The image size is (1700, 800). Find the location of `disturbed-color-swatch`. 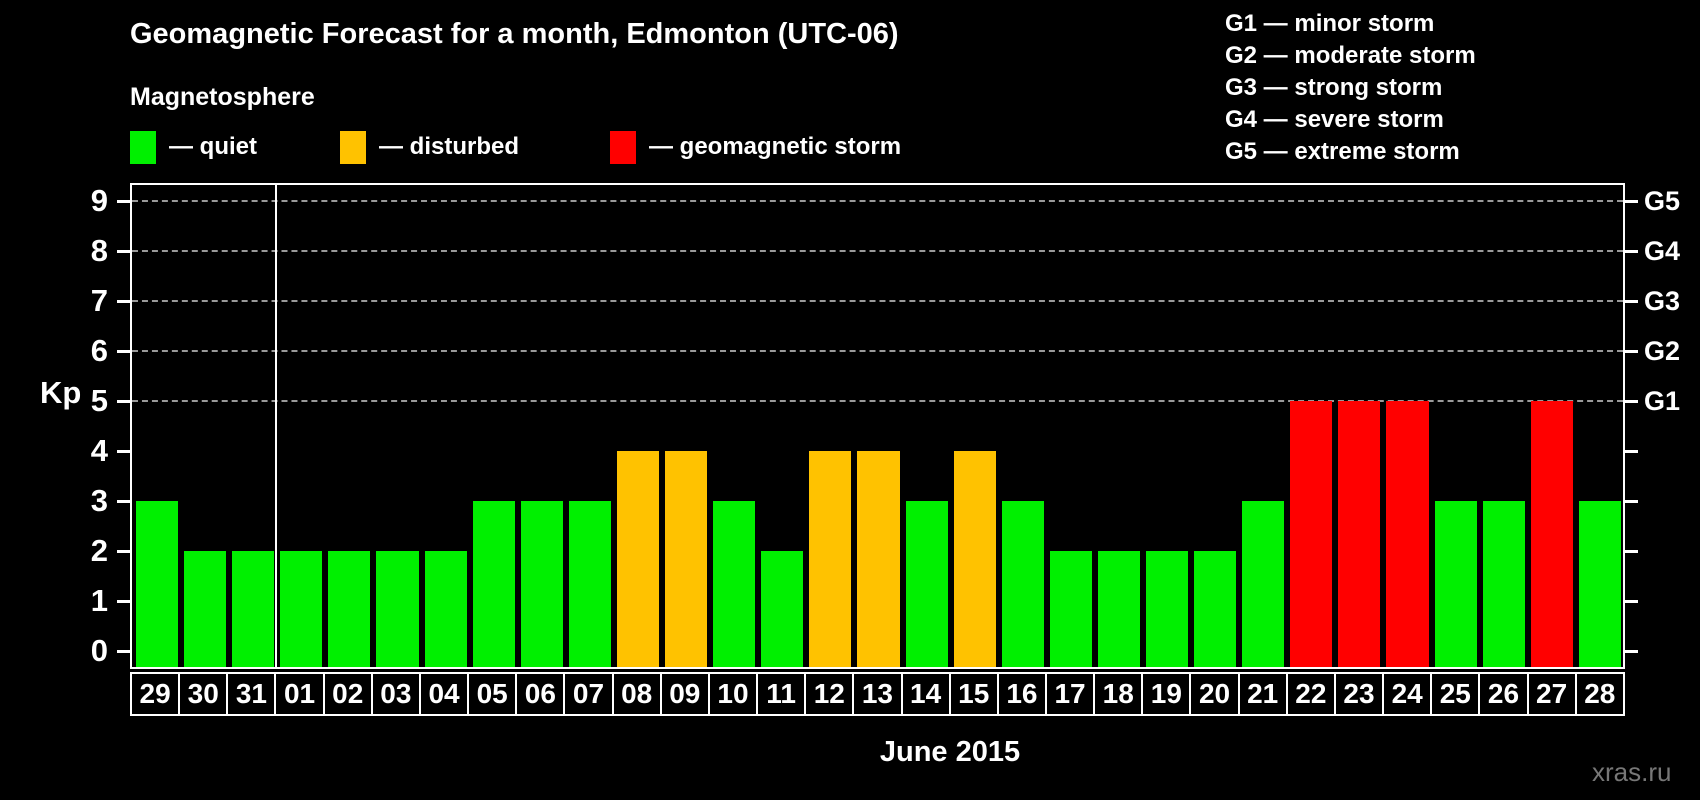

disturbed-color-swatch is located at coordinates (353, 147).